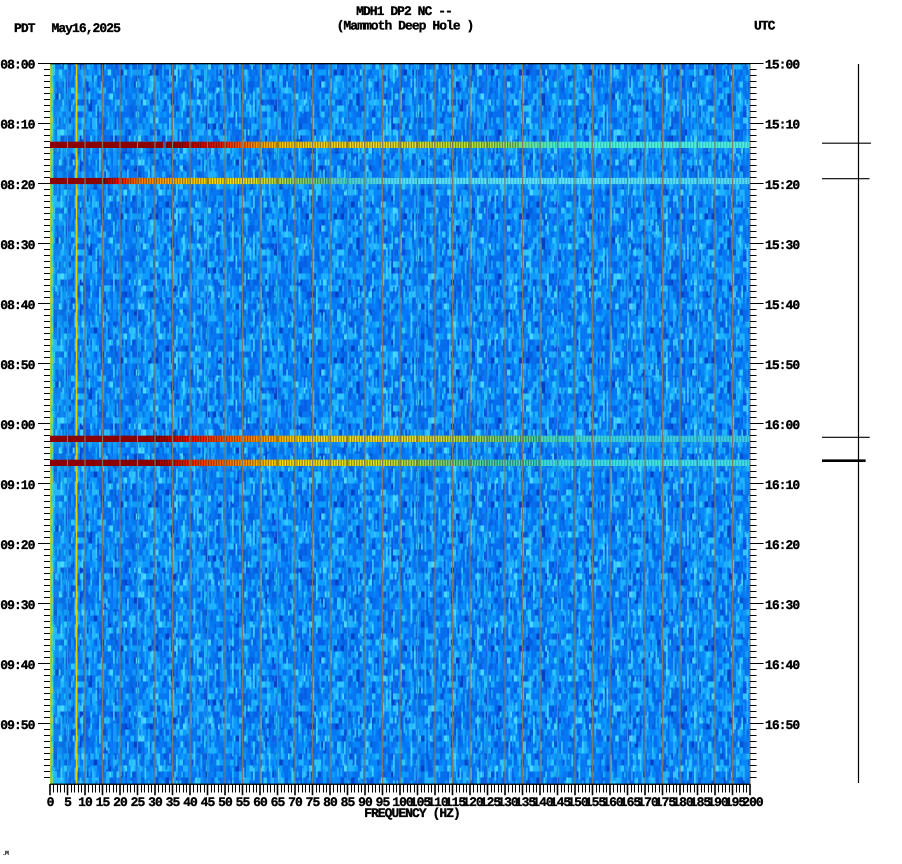 The width and height of the screenshot is (902, 864). What do you see at coordinates (631, 802) in the screenshot?
I see `svg-text: 165` at bounding box center [631, 802].